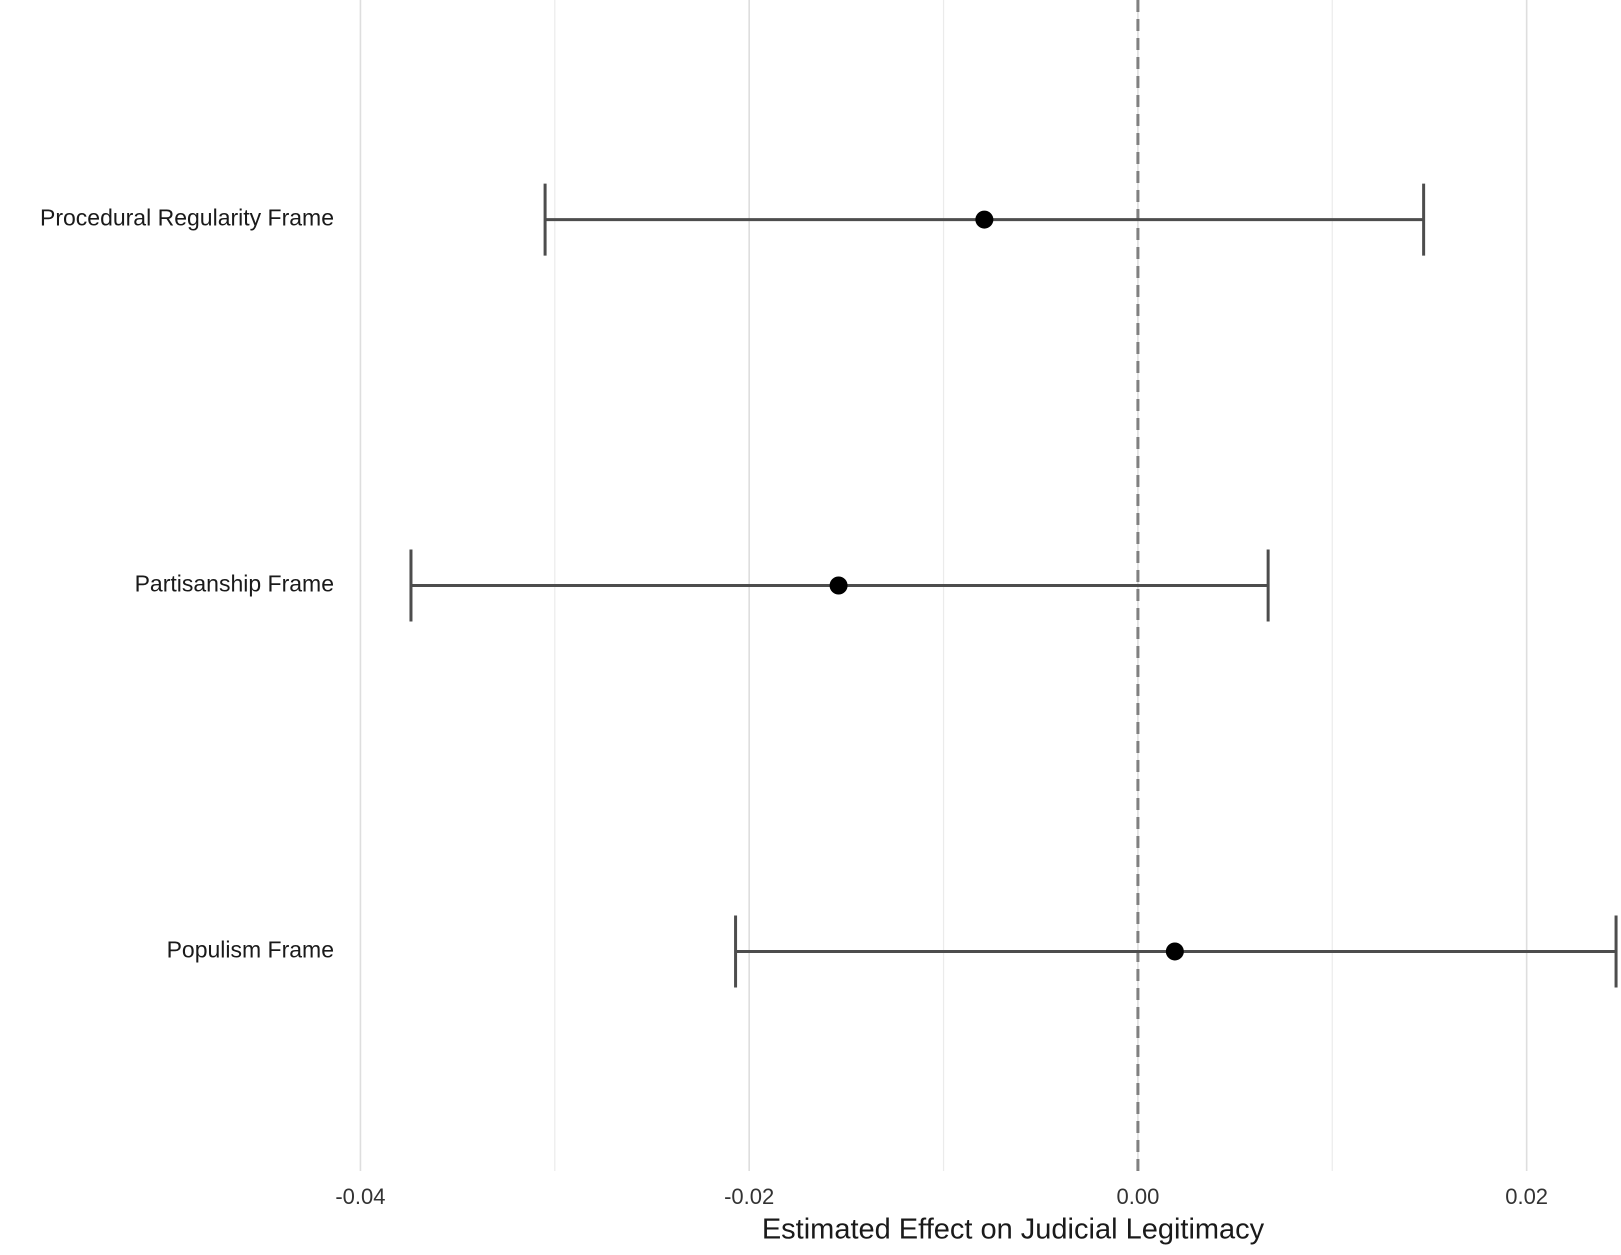 The height and width of the screenshot is (1255, 1621). Describe the element at coordinates (250, 950) in the screenshot. I see `y-tick-label: Populism Frame` at that location.